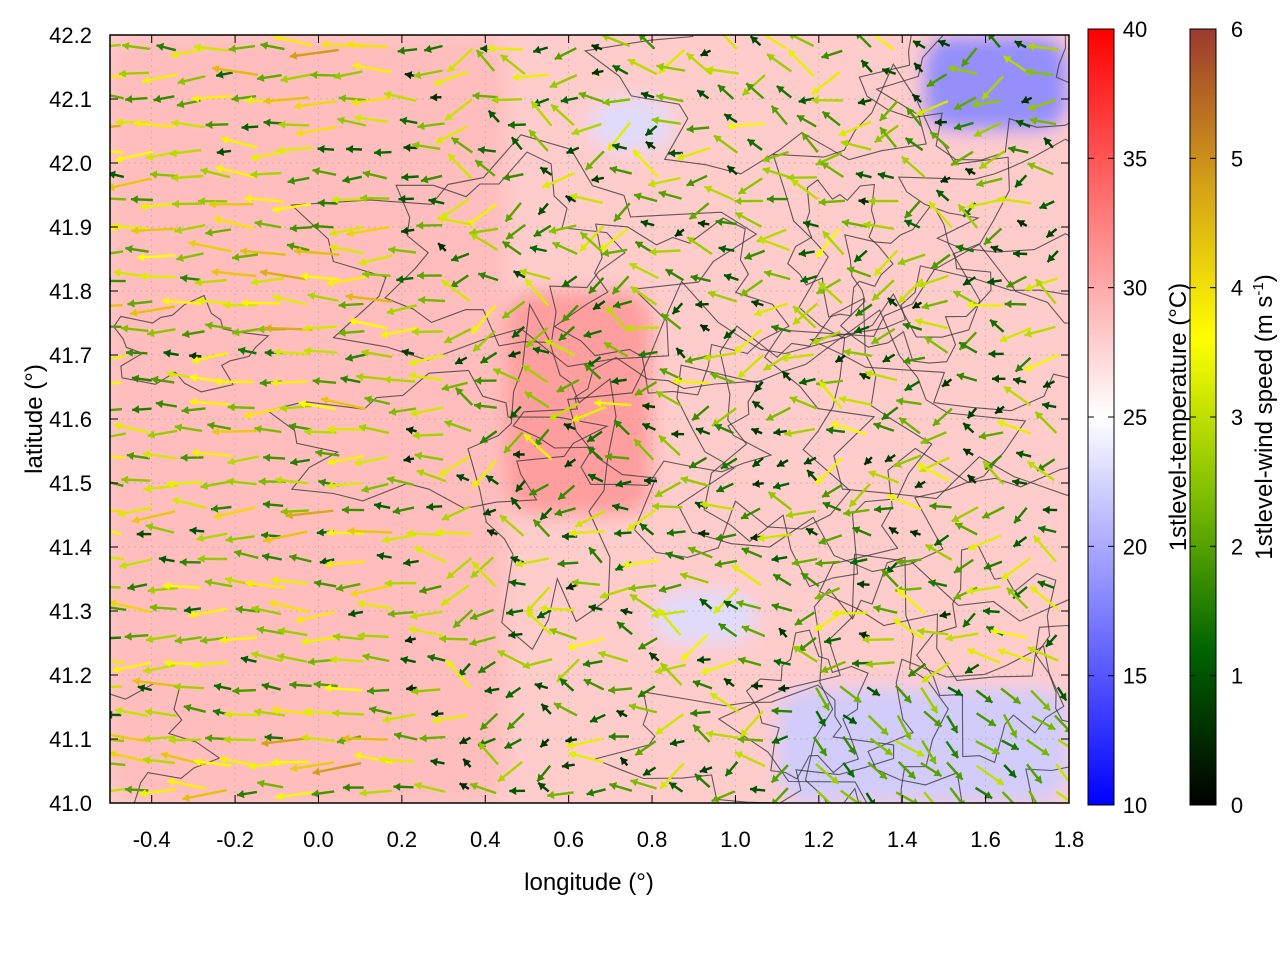 This screenshot has height=960, width=1280. Describe the element at coordinates (154, 230) in the screenshot. I see `wind-vector-shaft` at that location.